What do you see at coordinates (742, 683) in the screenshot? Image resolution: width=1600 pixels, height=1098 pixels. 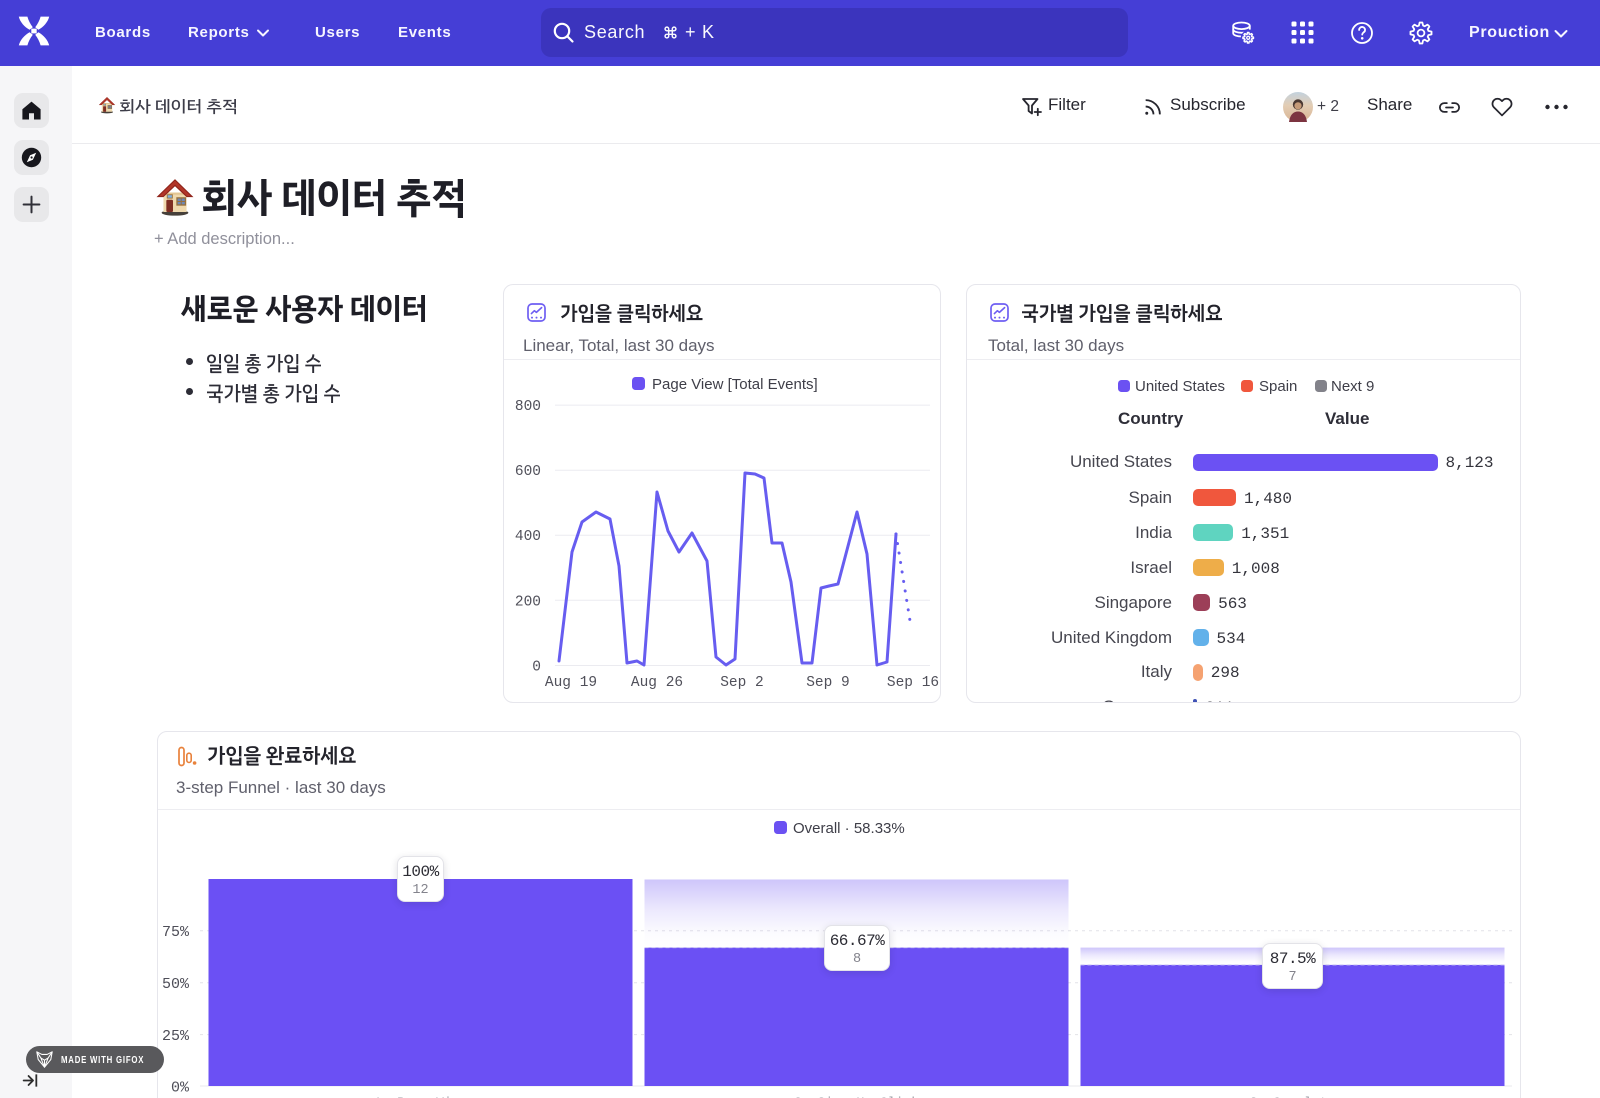 I see `svg-text: Sep 2` at bounding box center [742, 683].